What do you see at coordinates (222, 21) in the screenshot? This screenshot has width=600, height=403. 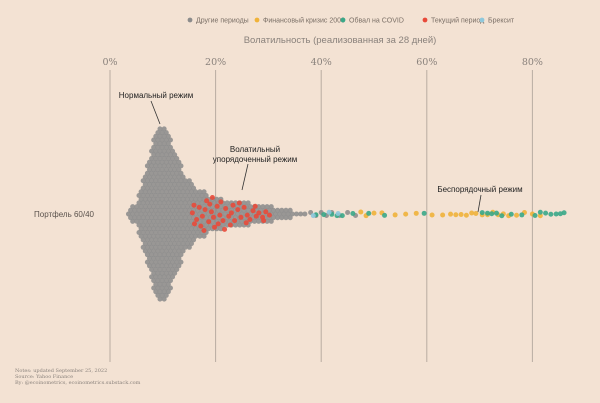 I see `legend-label: Другие периоды` at bounding box center [222, 21].